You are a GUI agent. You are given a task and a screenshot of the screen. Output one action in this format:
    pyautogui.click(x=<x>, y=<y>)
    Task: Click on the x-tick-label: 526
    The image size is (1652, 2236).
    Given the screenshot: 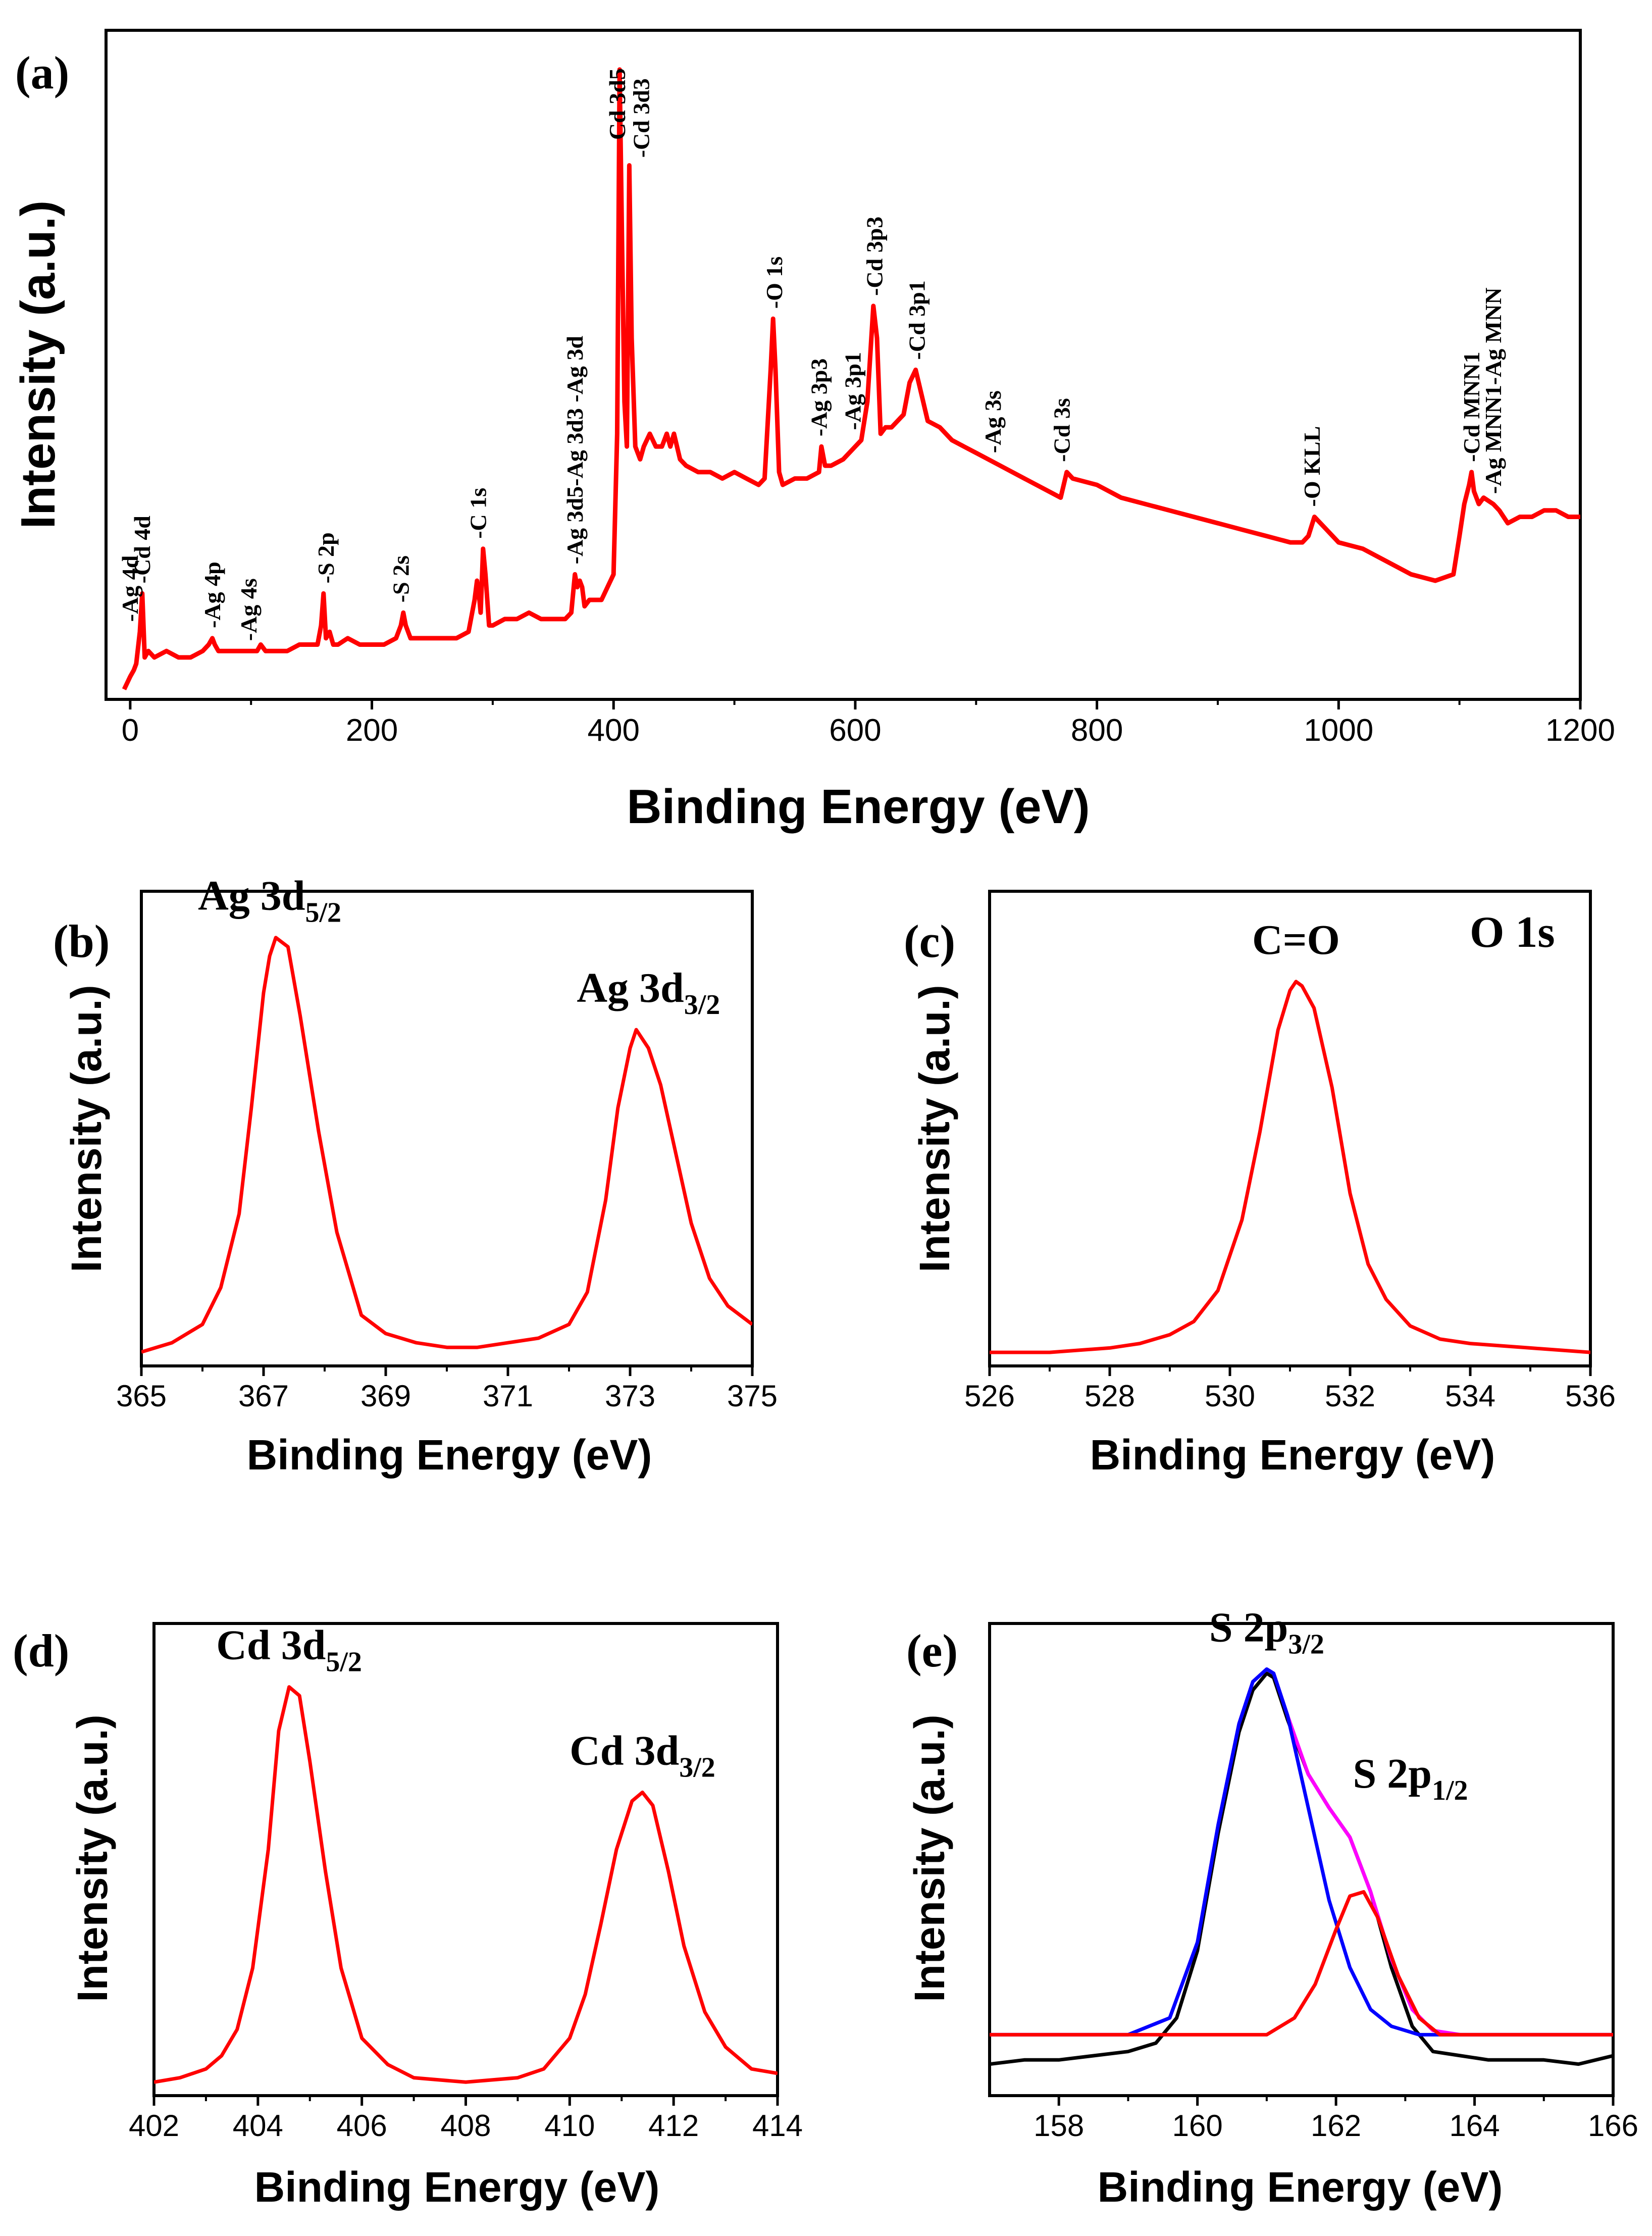 What is the action you would take?
    pyautogui.click(x=990, y=1396)
    